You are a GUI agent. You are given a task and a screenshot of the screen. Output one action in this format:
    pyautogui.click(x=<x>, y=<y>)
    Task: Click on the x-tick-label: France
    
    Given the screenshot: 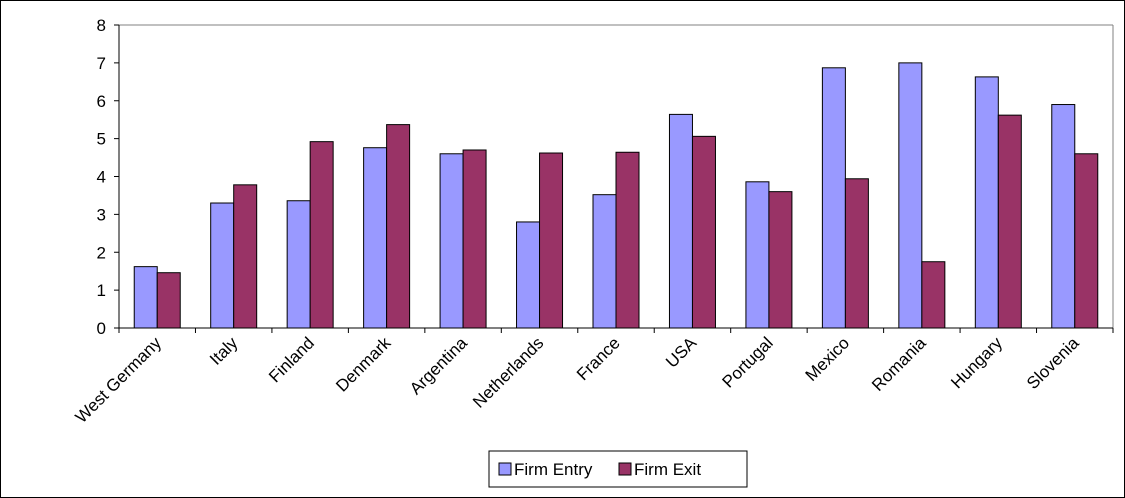 What is the action you would take?
    pyautogui.click(x=598, y=358)
    